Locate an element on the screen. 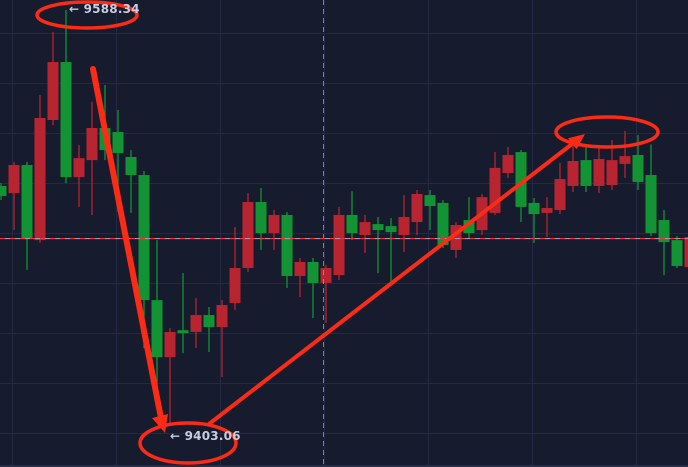 Image resolution: width=688 pixels, height=467 pixels. annotation-ellipse-low-circle is located at coordinates (188, 443).